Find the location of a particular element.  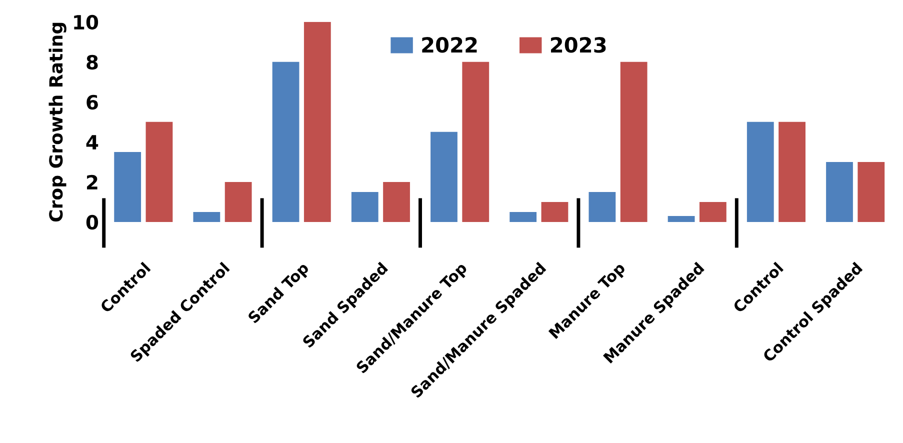

legend-label: 2023 is located at coordinates (578, 45).